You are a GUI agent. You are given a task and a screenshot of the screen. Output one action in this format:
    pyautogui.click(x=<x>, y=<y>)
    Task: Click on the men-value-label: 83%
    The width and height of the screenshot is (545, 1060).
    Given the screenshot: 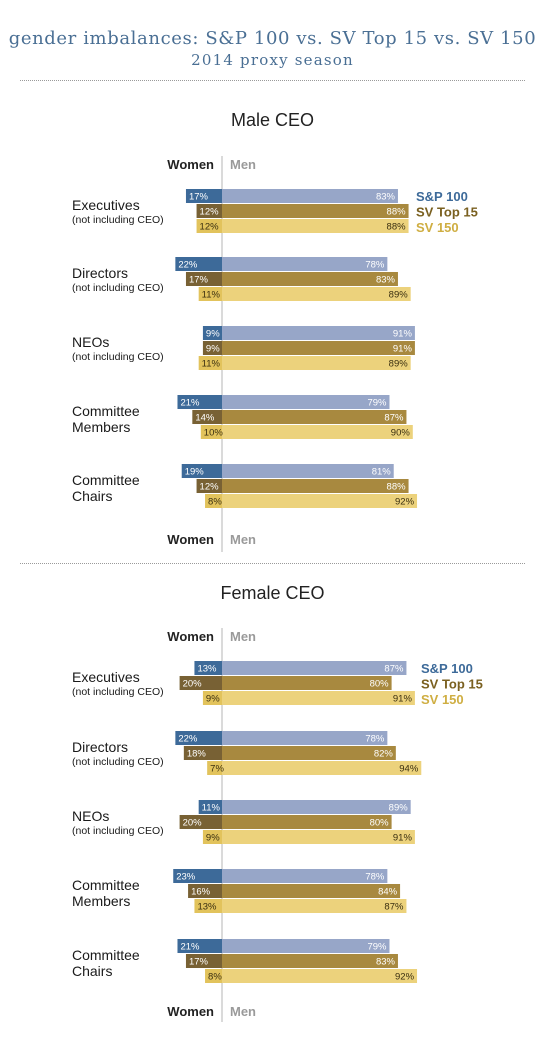 What is the action you would take?
    pyautogui.click(x=386, y=962)
    